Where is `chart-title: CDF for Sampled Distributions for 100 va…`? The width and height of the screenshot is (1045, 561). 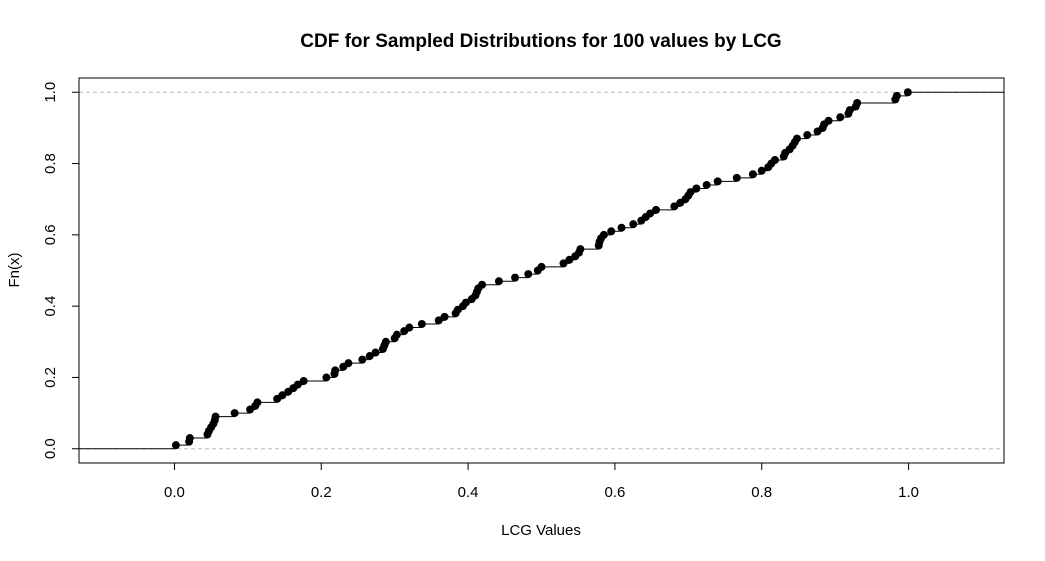 chart-title: CDF for Sampled Distributions for 100 va… is located at coordinates (540, 41).